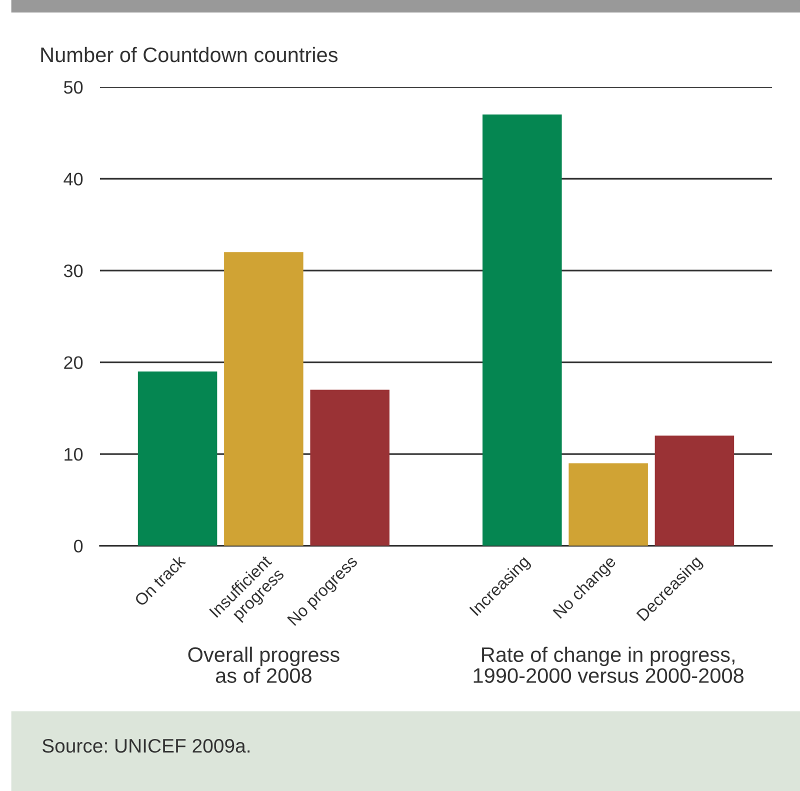 The image size is (800, 791). I want to click on y-tick-label: 20, so click(73, 362).